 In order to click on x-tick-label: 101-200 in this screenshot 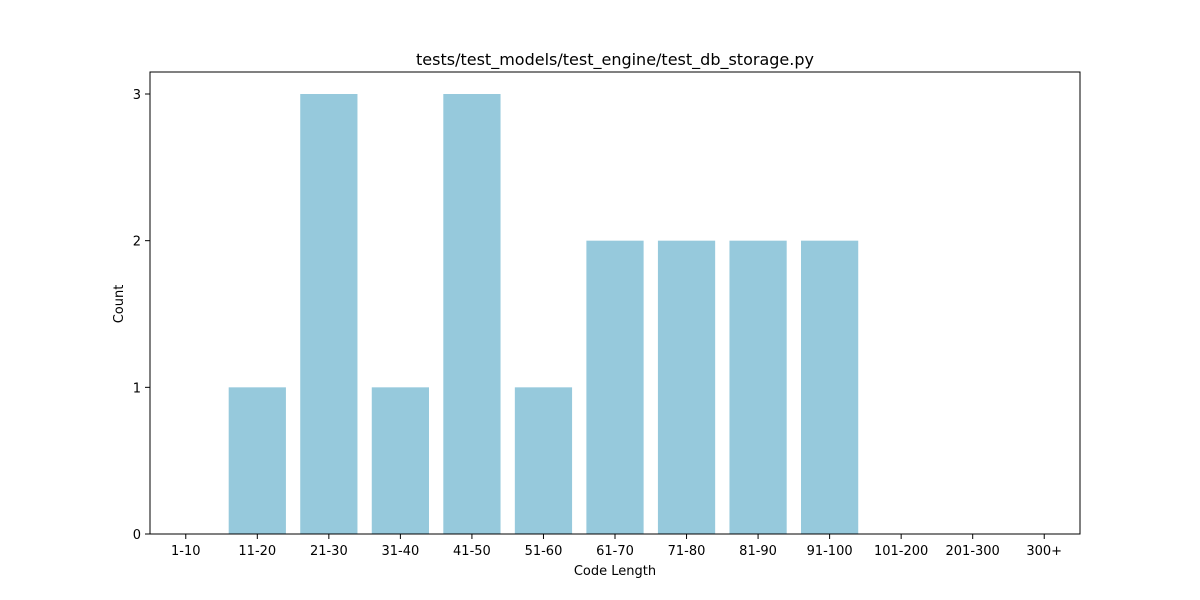, I will do `click(901, 551)`.